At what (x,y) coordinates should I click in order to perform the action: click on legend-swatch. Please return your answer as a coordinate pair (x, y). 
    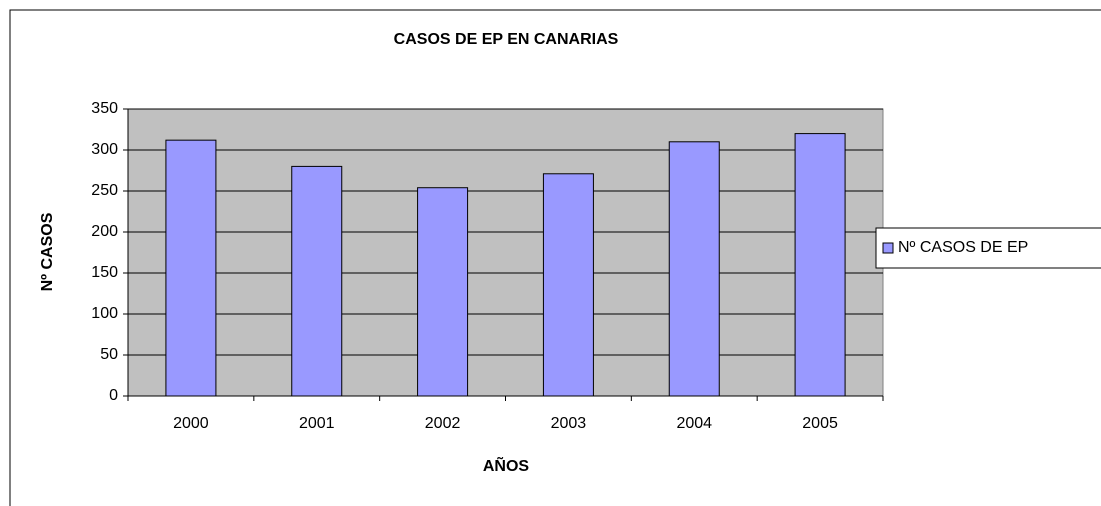
    Looking at the image, I should click on (888, 248).